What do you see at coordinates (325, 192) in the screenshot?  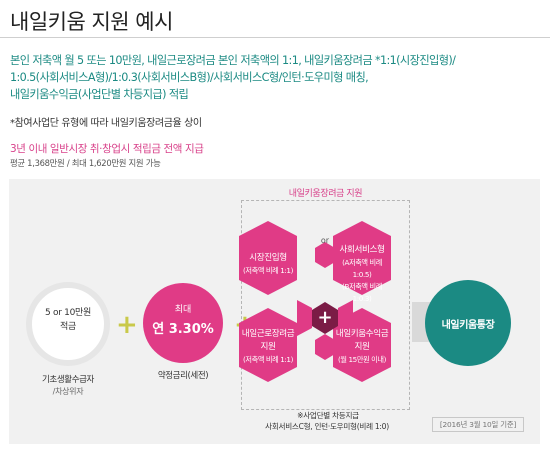 I see `incentive-box-title: 내일키움장려금 지원` at bounding box center [325, 192].